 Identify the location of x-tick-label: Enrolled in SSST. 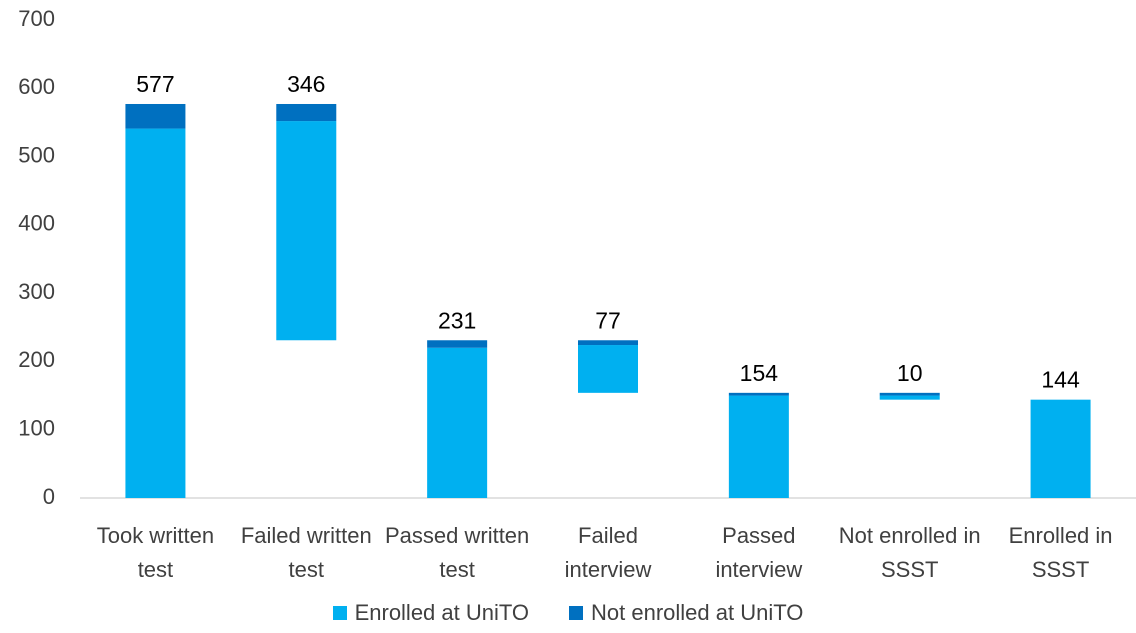
(1060, 552).